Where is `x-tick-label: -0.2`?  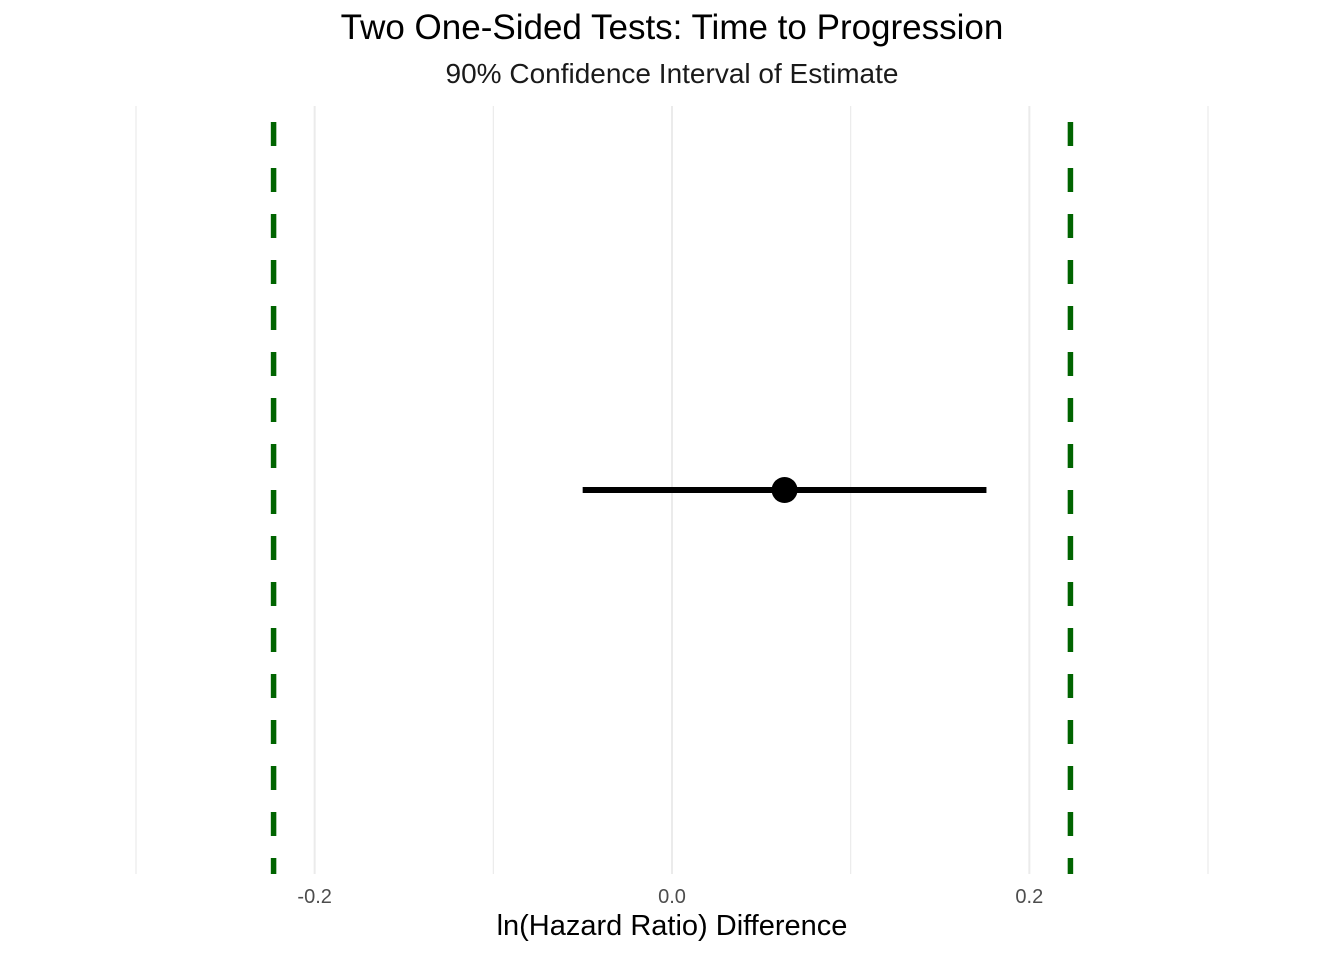 x-tick-label: -0.2 is located at coordinates (314, 897).